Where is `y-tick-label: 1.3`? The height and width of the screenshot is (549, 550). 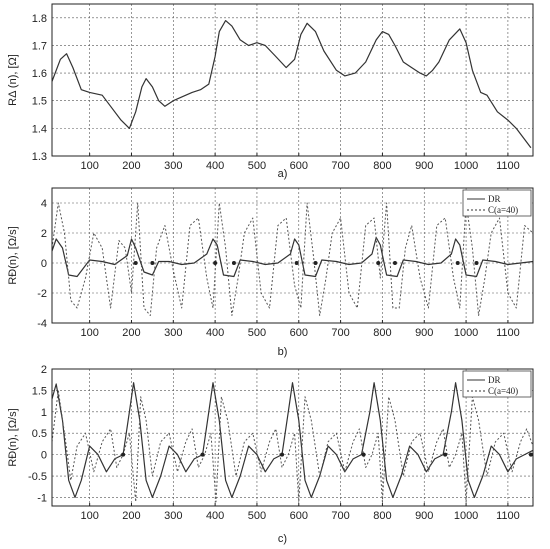
y-tick-label: 1.3 is located at coordinates (39, 157).